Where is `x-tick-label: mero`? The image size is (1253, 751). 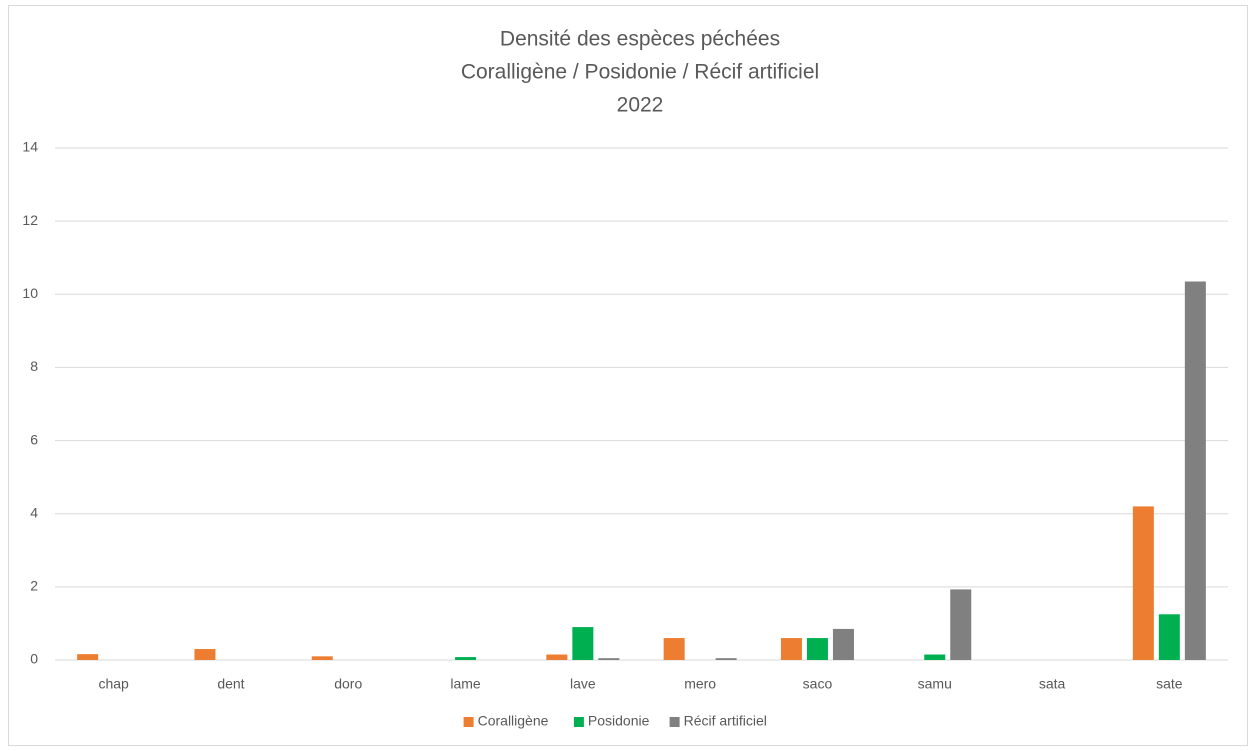
x-tick-label: mero is located at coordinates (700, 684).